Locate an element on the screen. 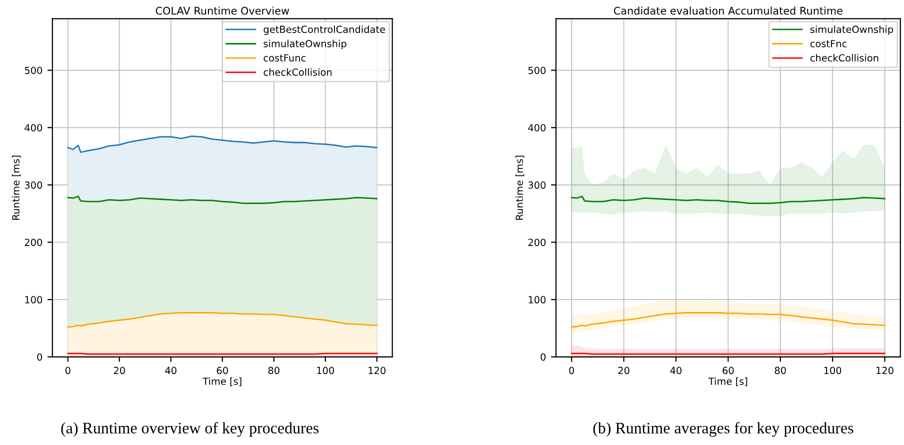 The image size is (904, 445). legend-label: costFunc is located at coordinates (285, 58).